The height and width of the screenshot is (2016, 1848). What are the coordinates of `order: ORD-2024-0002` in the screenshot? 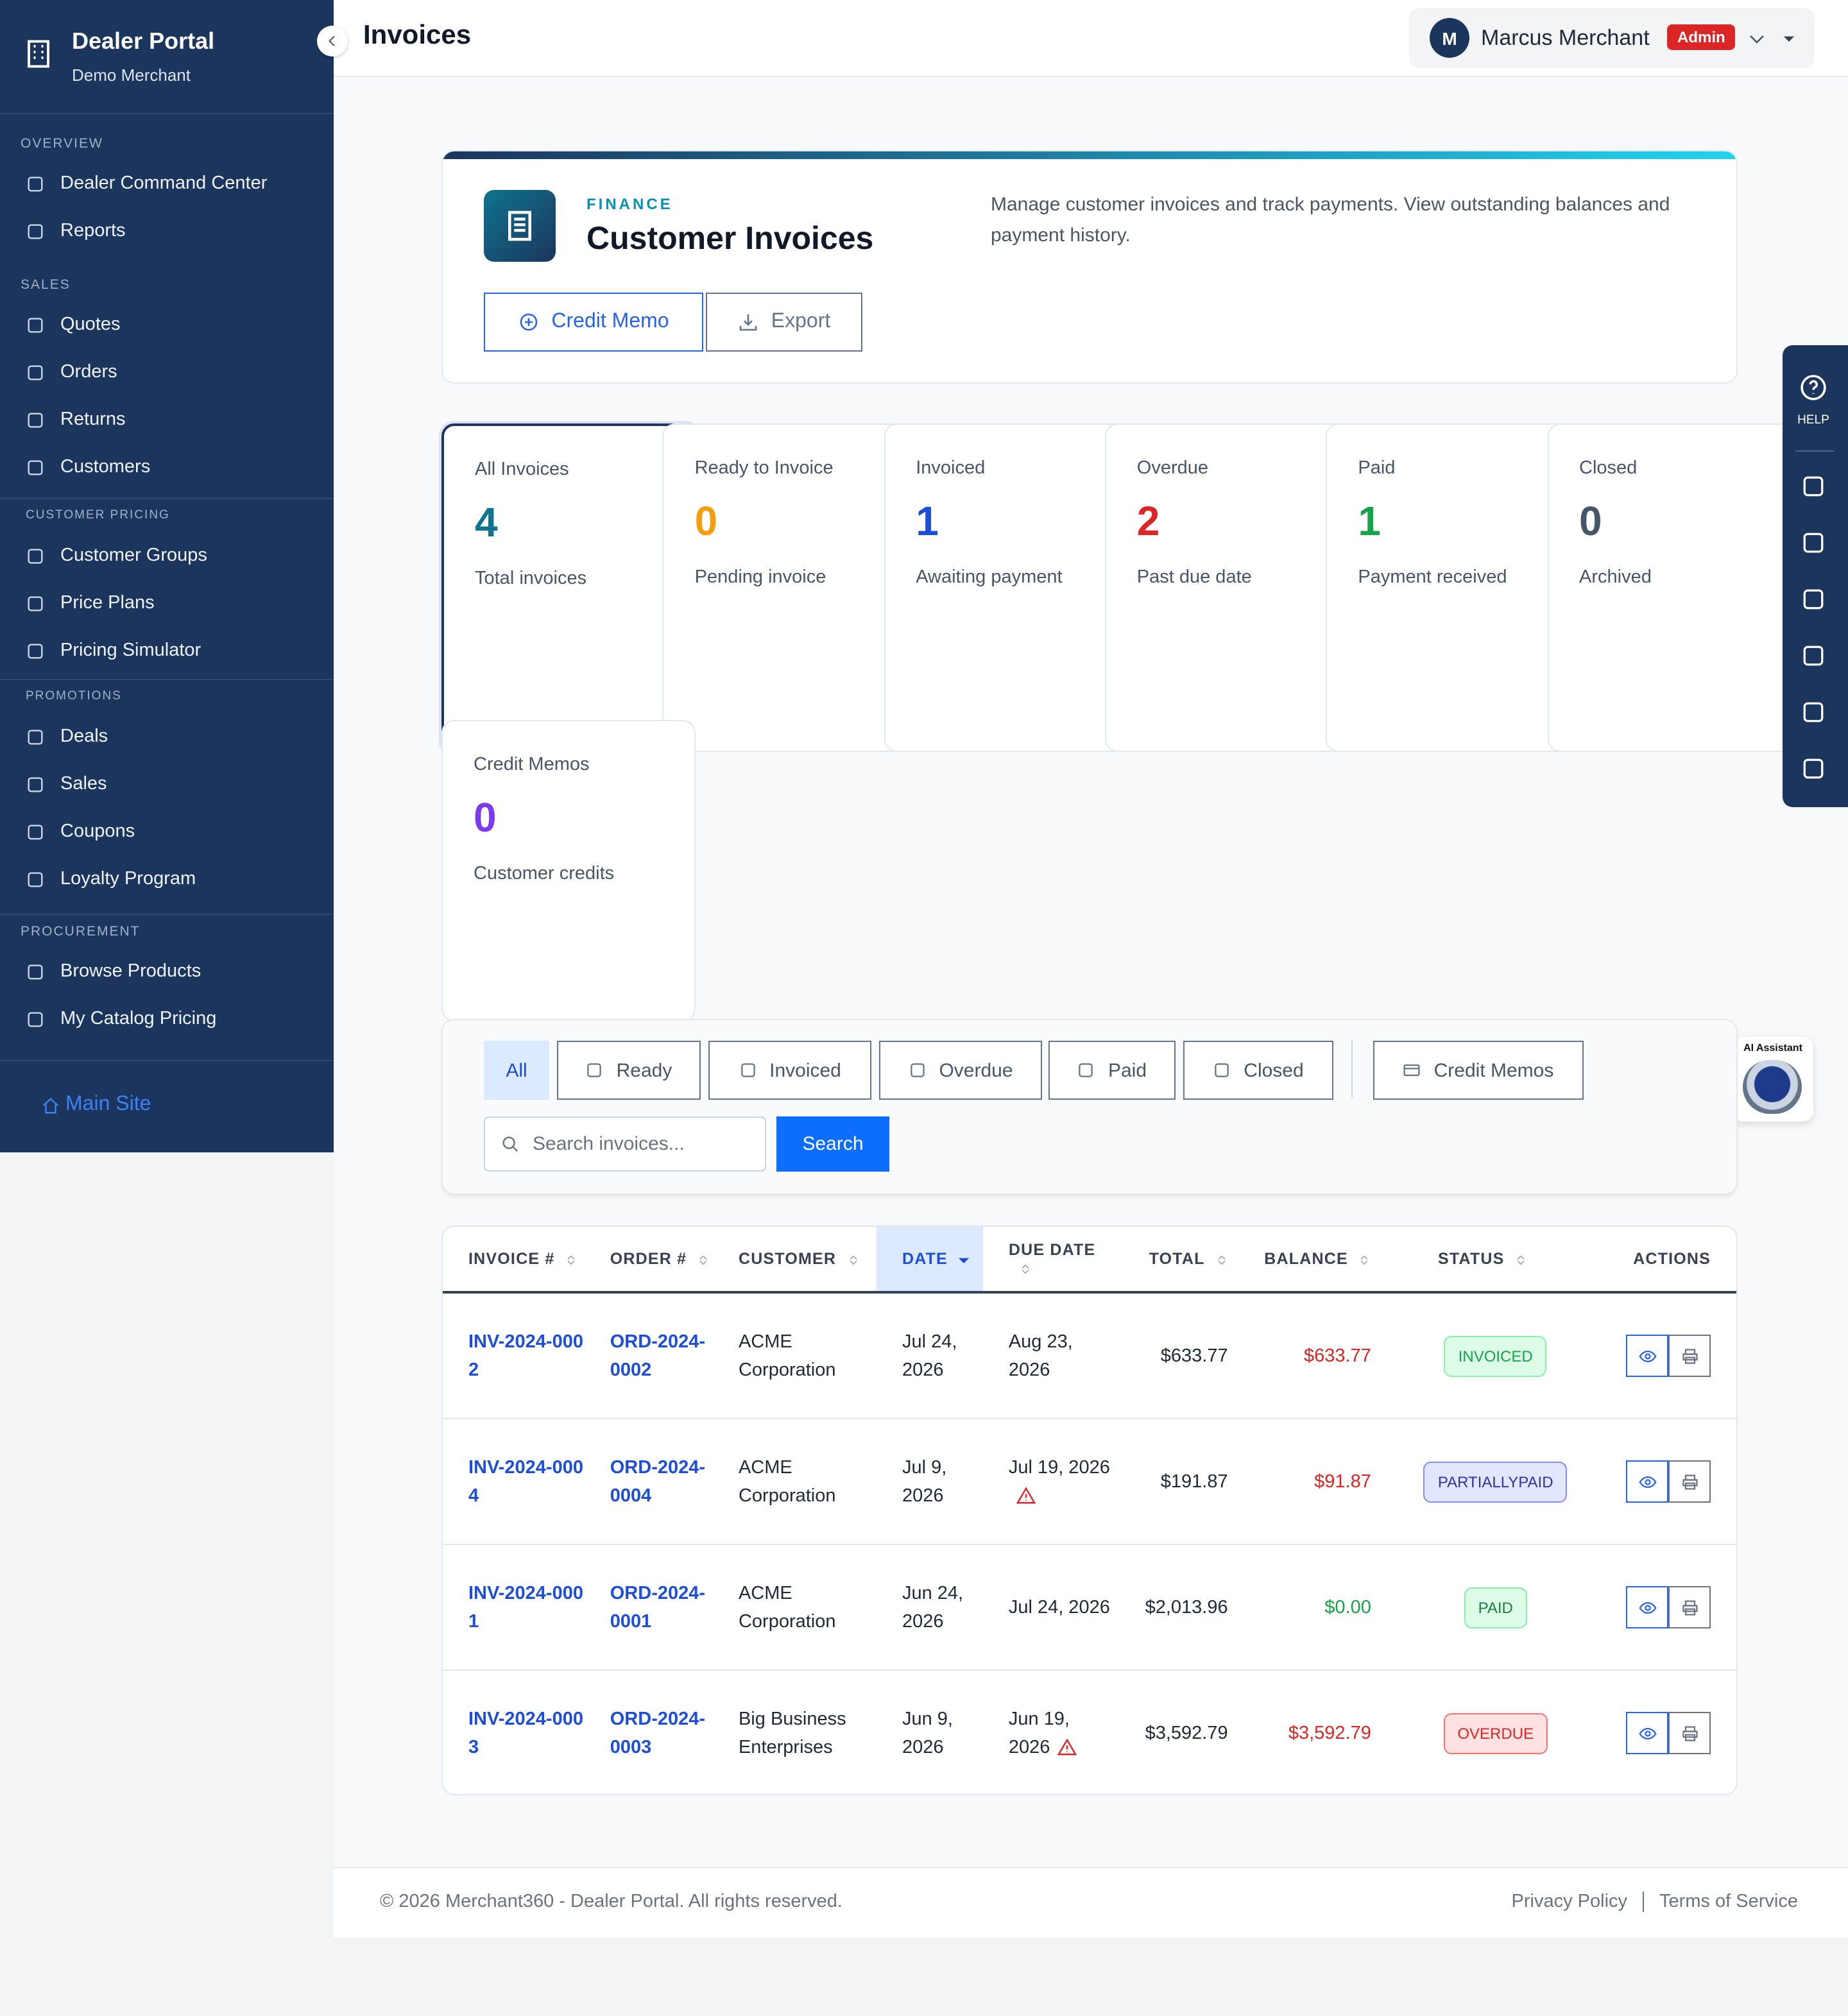 It's located at (658, 1355).